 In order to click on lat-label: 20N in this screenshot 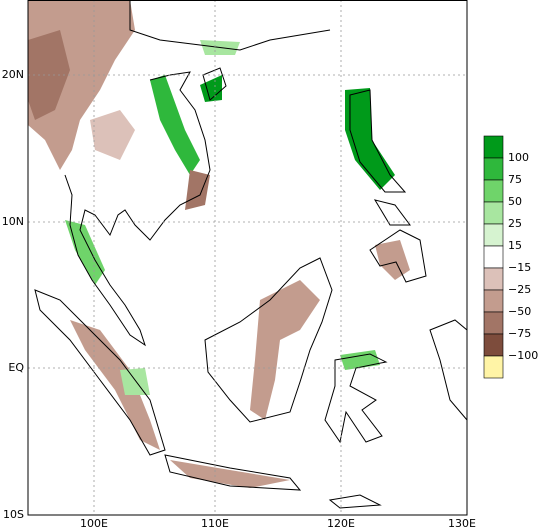, I will do `click(13, 74)`.